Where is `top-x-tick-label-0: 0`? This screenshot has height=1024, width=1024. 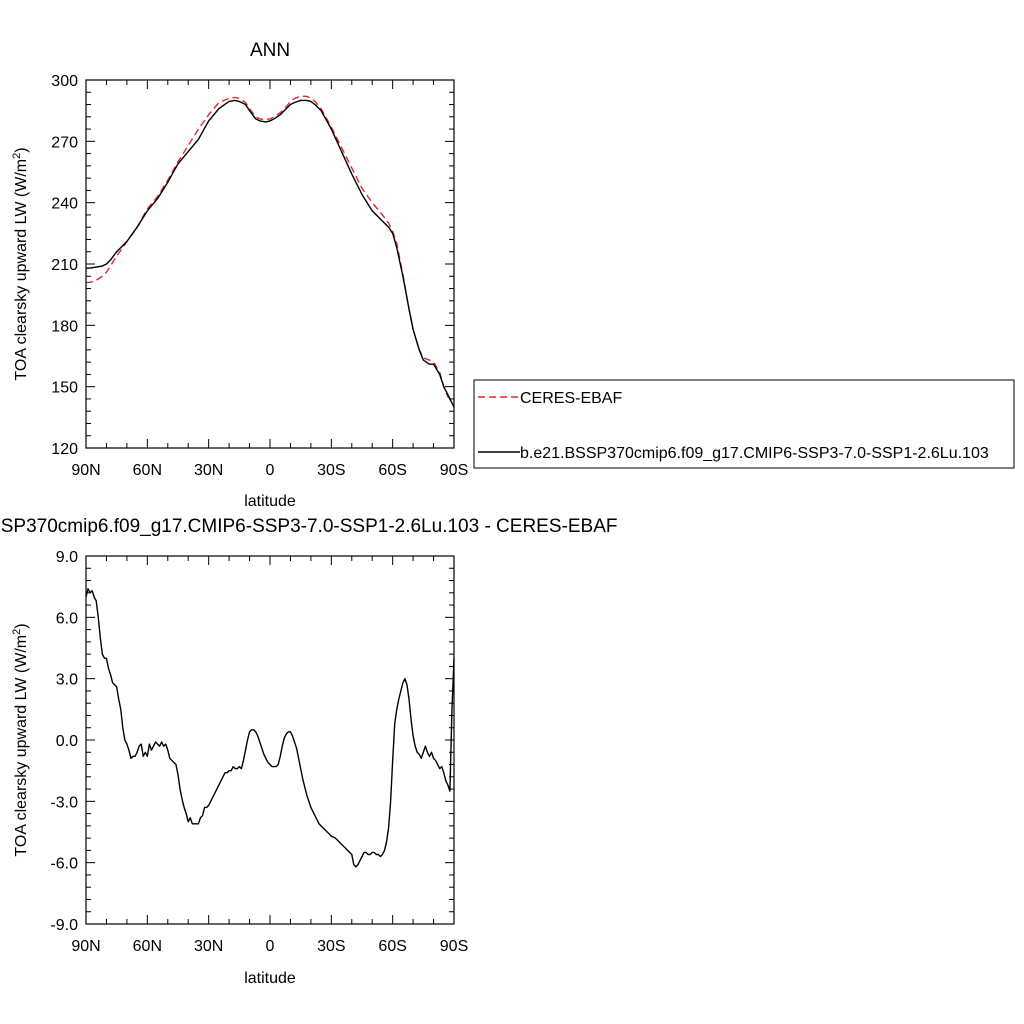 top-x-tick-label-0: 0 is located at coordinates (270, 470).